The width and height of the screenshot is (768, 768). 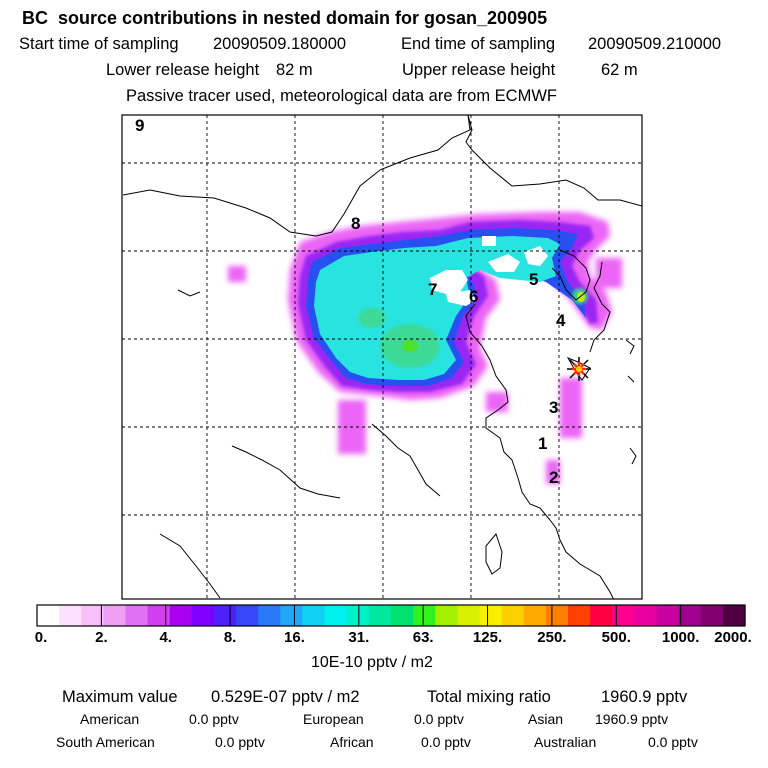 I want to click on colorbar, so click(x=391, y=615).